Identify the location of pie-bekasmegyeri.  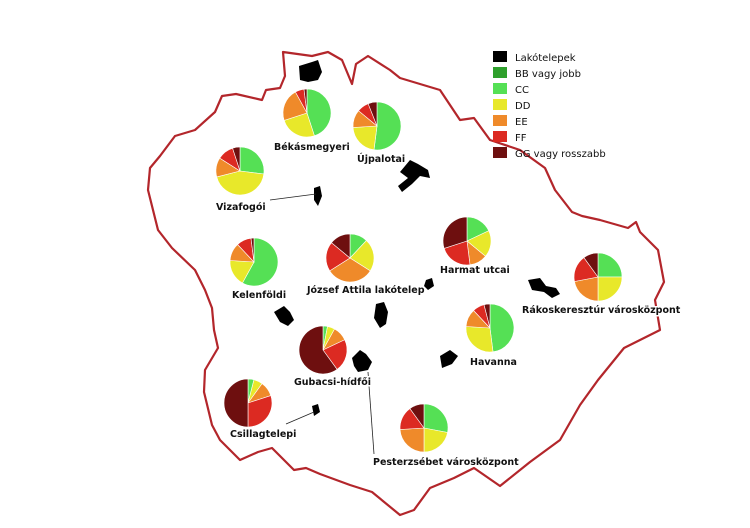
(307, 113).